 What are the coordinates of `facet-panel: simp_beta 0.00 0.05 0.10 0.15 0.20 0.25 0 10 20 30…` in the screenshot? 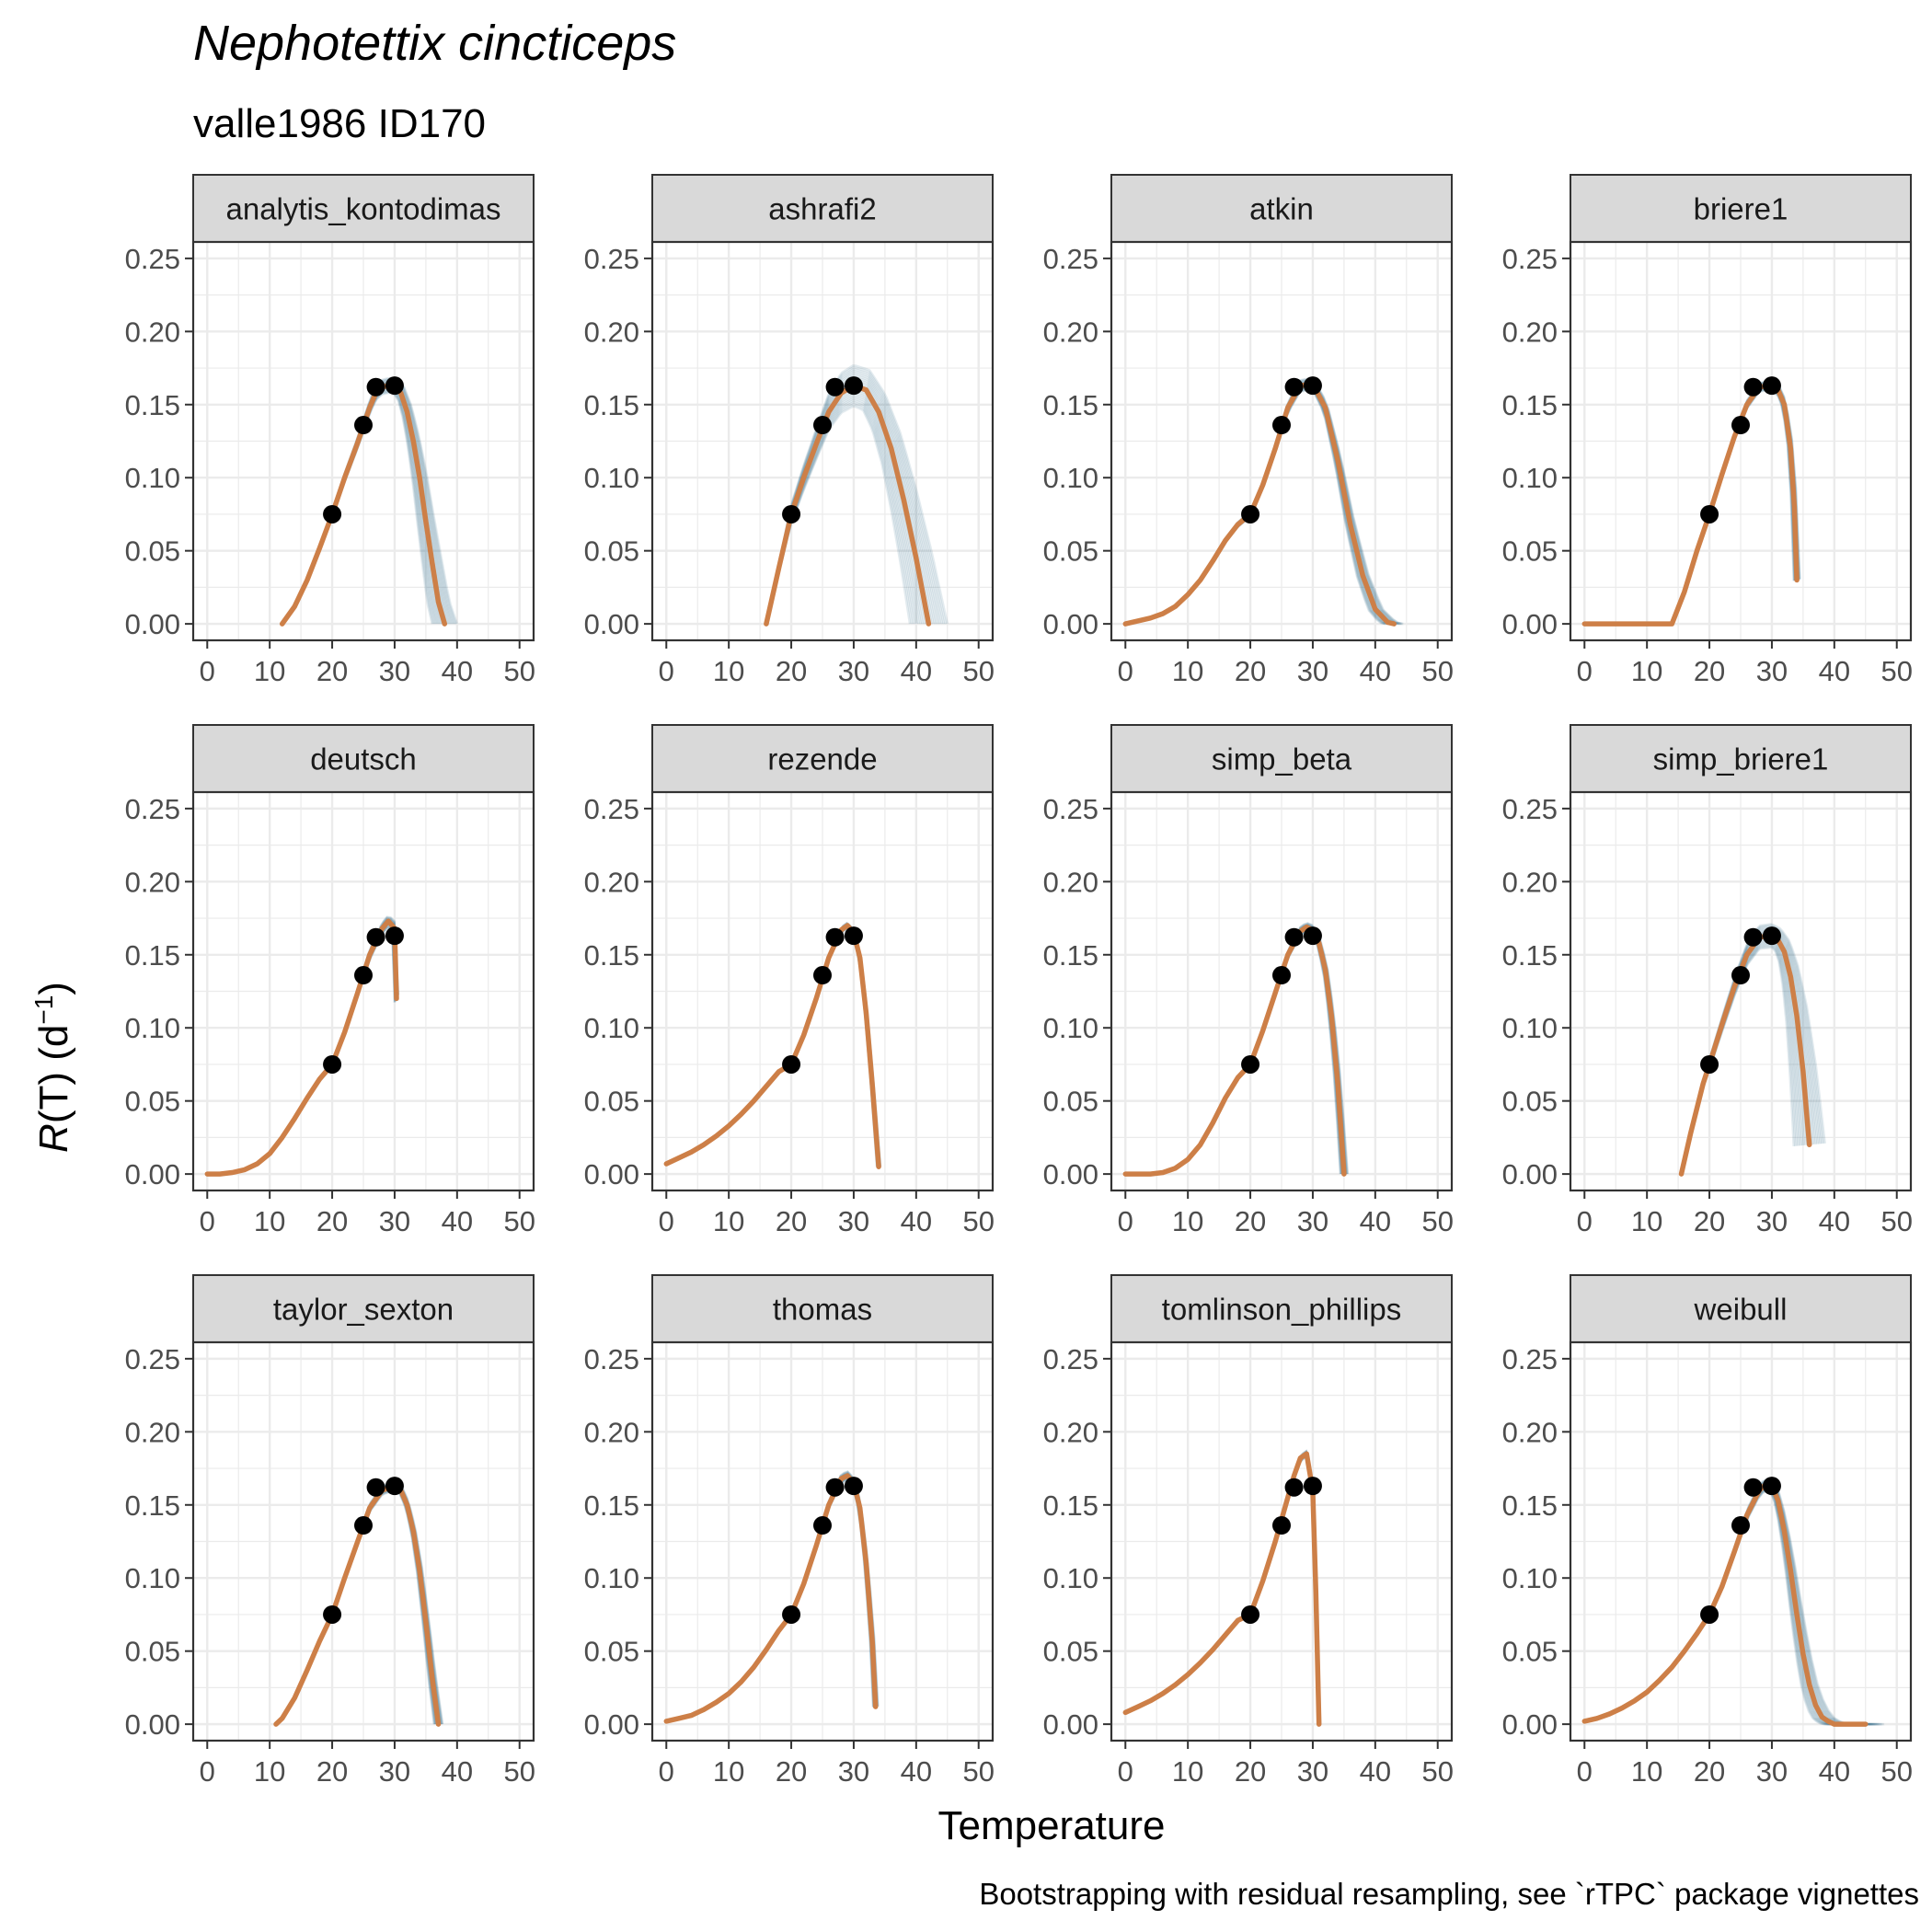 It's located at (1248, 980).